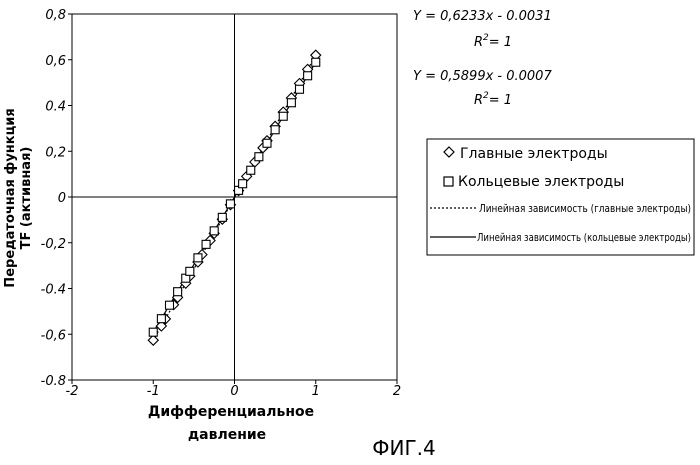  Describe the element at coordinates (403, 448) in the screenshot. I see `figure-label: ФИГ.4` at that location.